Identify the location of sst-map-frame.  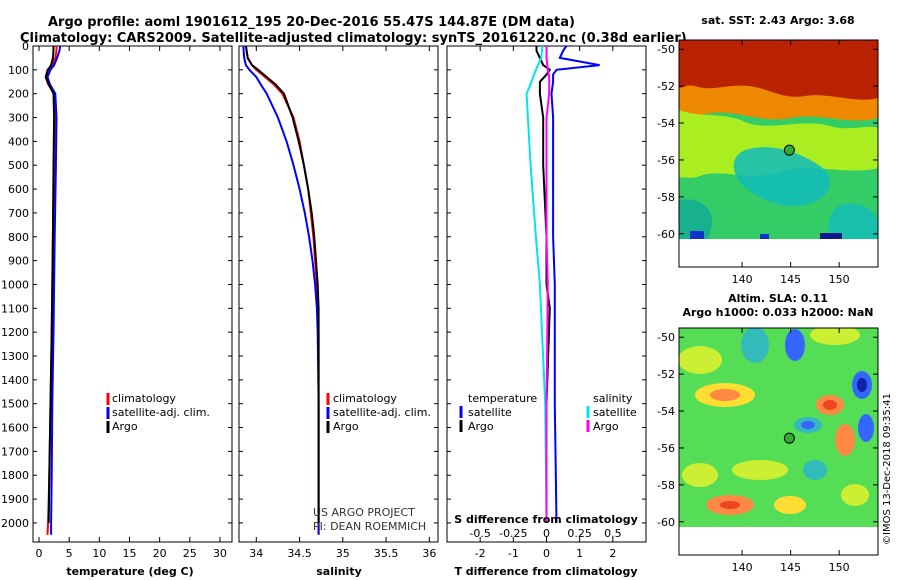
(778, 153).